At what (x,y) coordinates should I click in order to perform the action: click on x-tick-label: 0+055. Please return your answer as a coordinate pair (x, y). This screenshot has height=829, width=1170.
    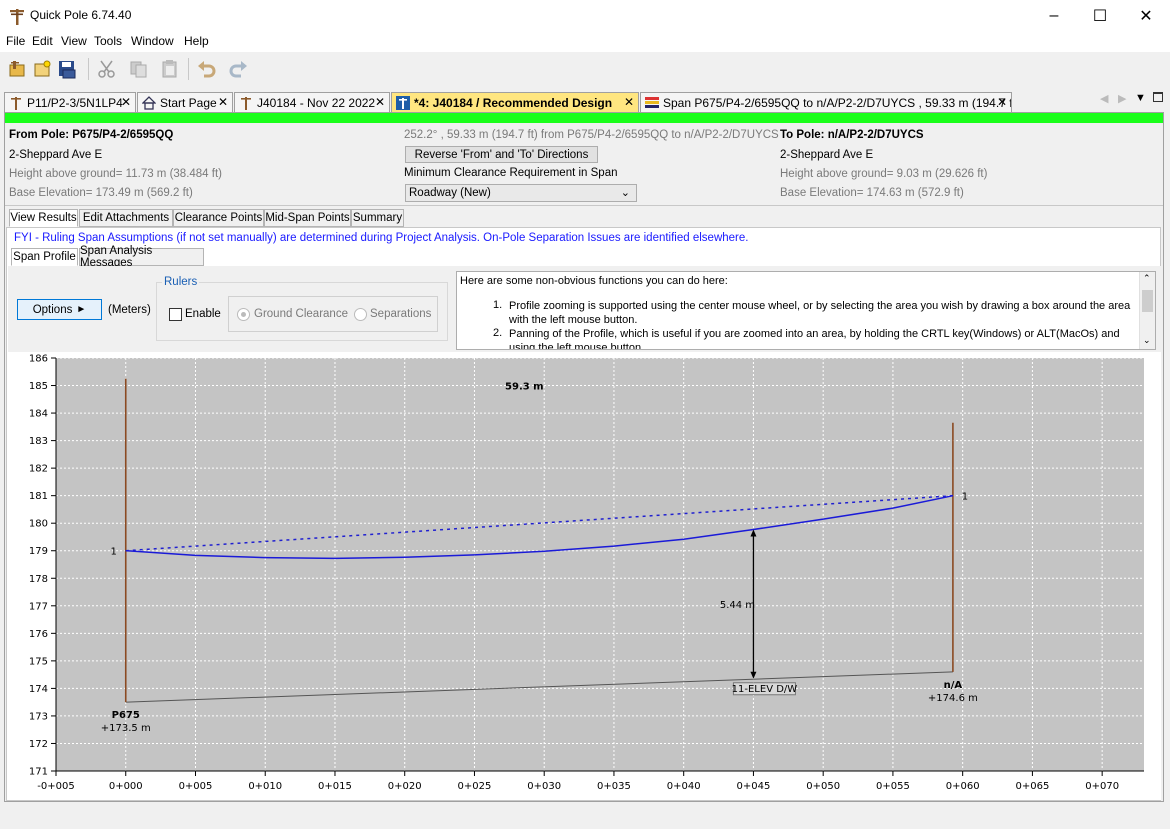
    Looking at the image, I should click on (893, 786).